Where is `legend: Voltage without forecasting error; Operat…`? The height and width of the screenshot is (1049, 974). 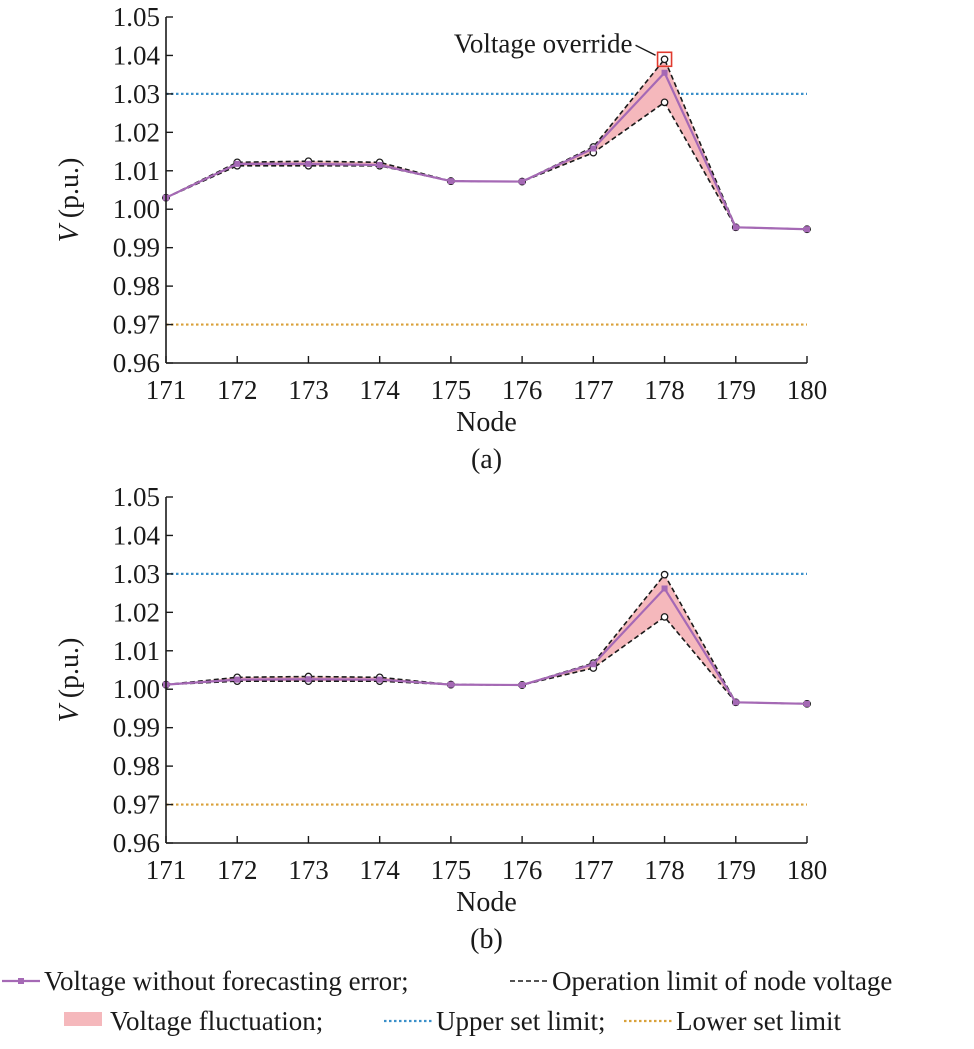
legend: Voltage without forecasting error; Operat… is located at coordinates (447, 1001).